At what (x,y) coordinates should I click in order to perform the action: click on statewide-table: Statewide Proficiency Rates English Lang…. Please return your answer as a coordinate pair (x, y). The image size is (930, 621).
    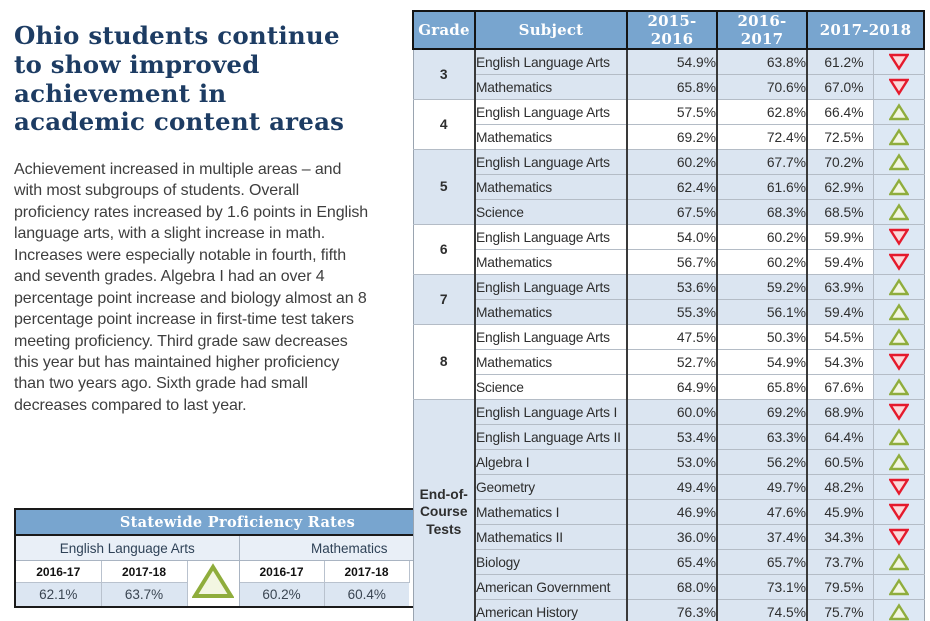
    Looking at the image, I should click on (237, 558).